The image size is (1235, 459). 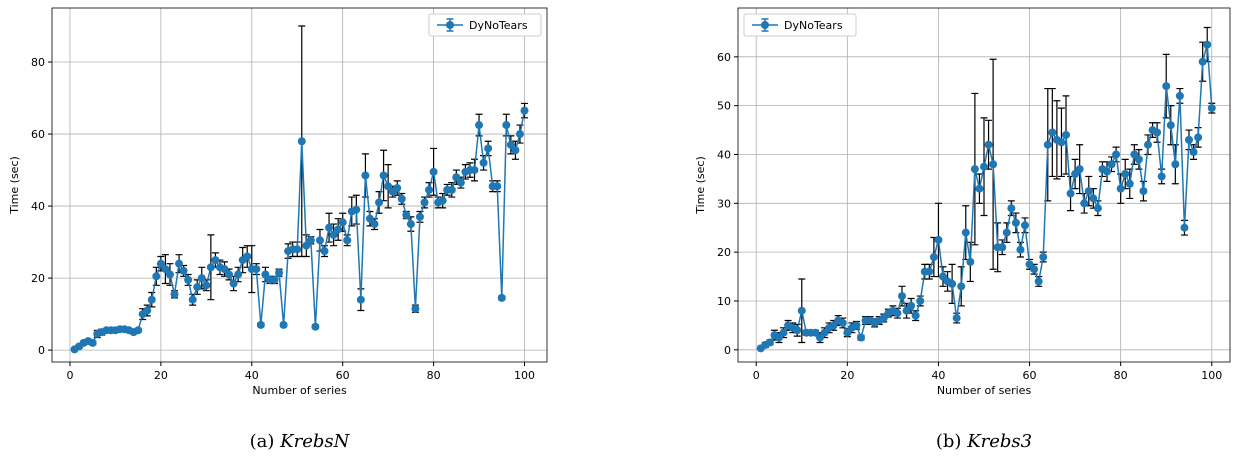 What do you see at coordinates (343, 375) in the screenshot?
I see `x-tick-label: 60` at bounding box center [343, 375].